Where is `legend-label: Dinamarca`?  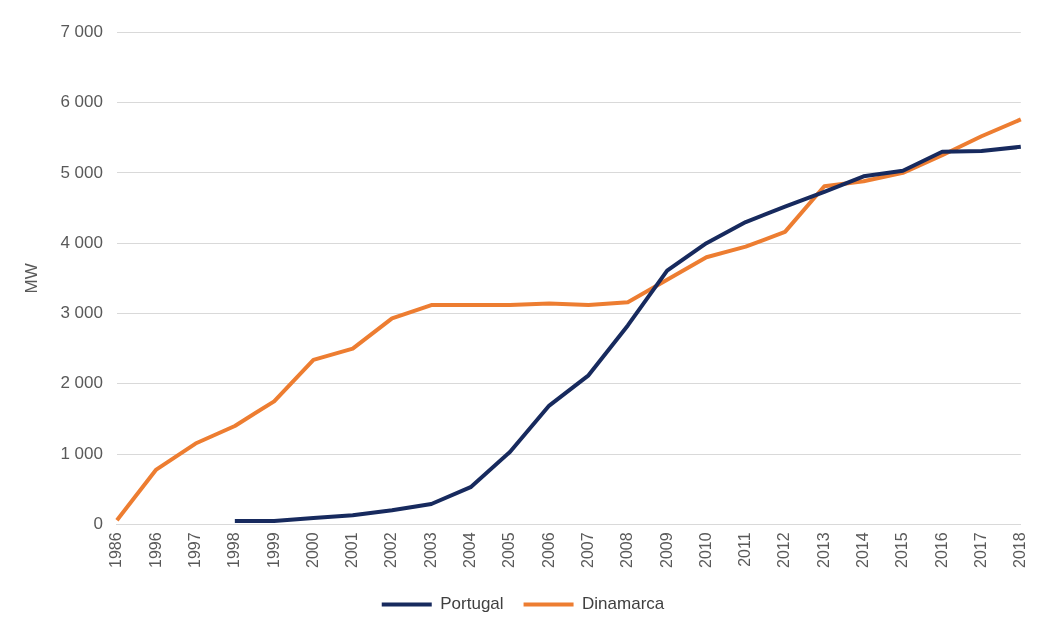 legend-label: Dinamarca is located at coordinates (623, 604).